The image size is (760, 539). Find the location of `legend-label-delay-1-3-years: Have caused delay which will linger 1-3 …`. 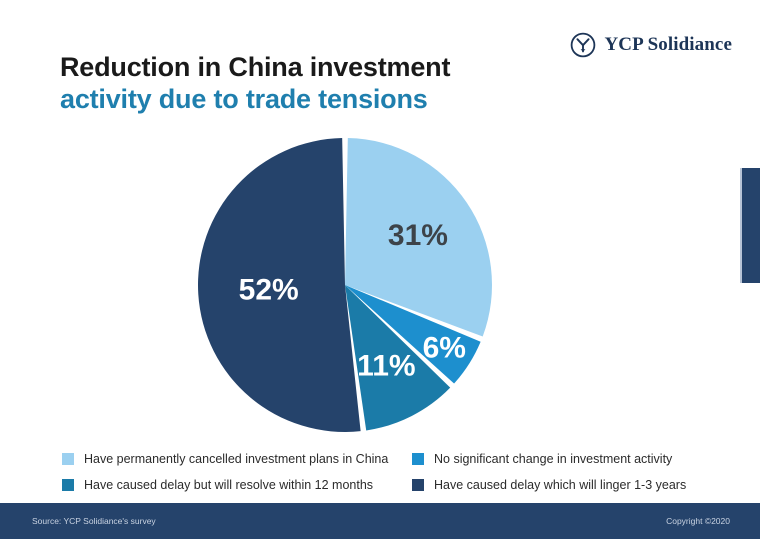

legend-label-delay-1-3-years: Have caused delay which will linger 1-3 … is located at coordinates (560, 485).